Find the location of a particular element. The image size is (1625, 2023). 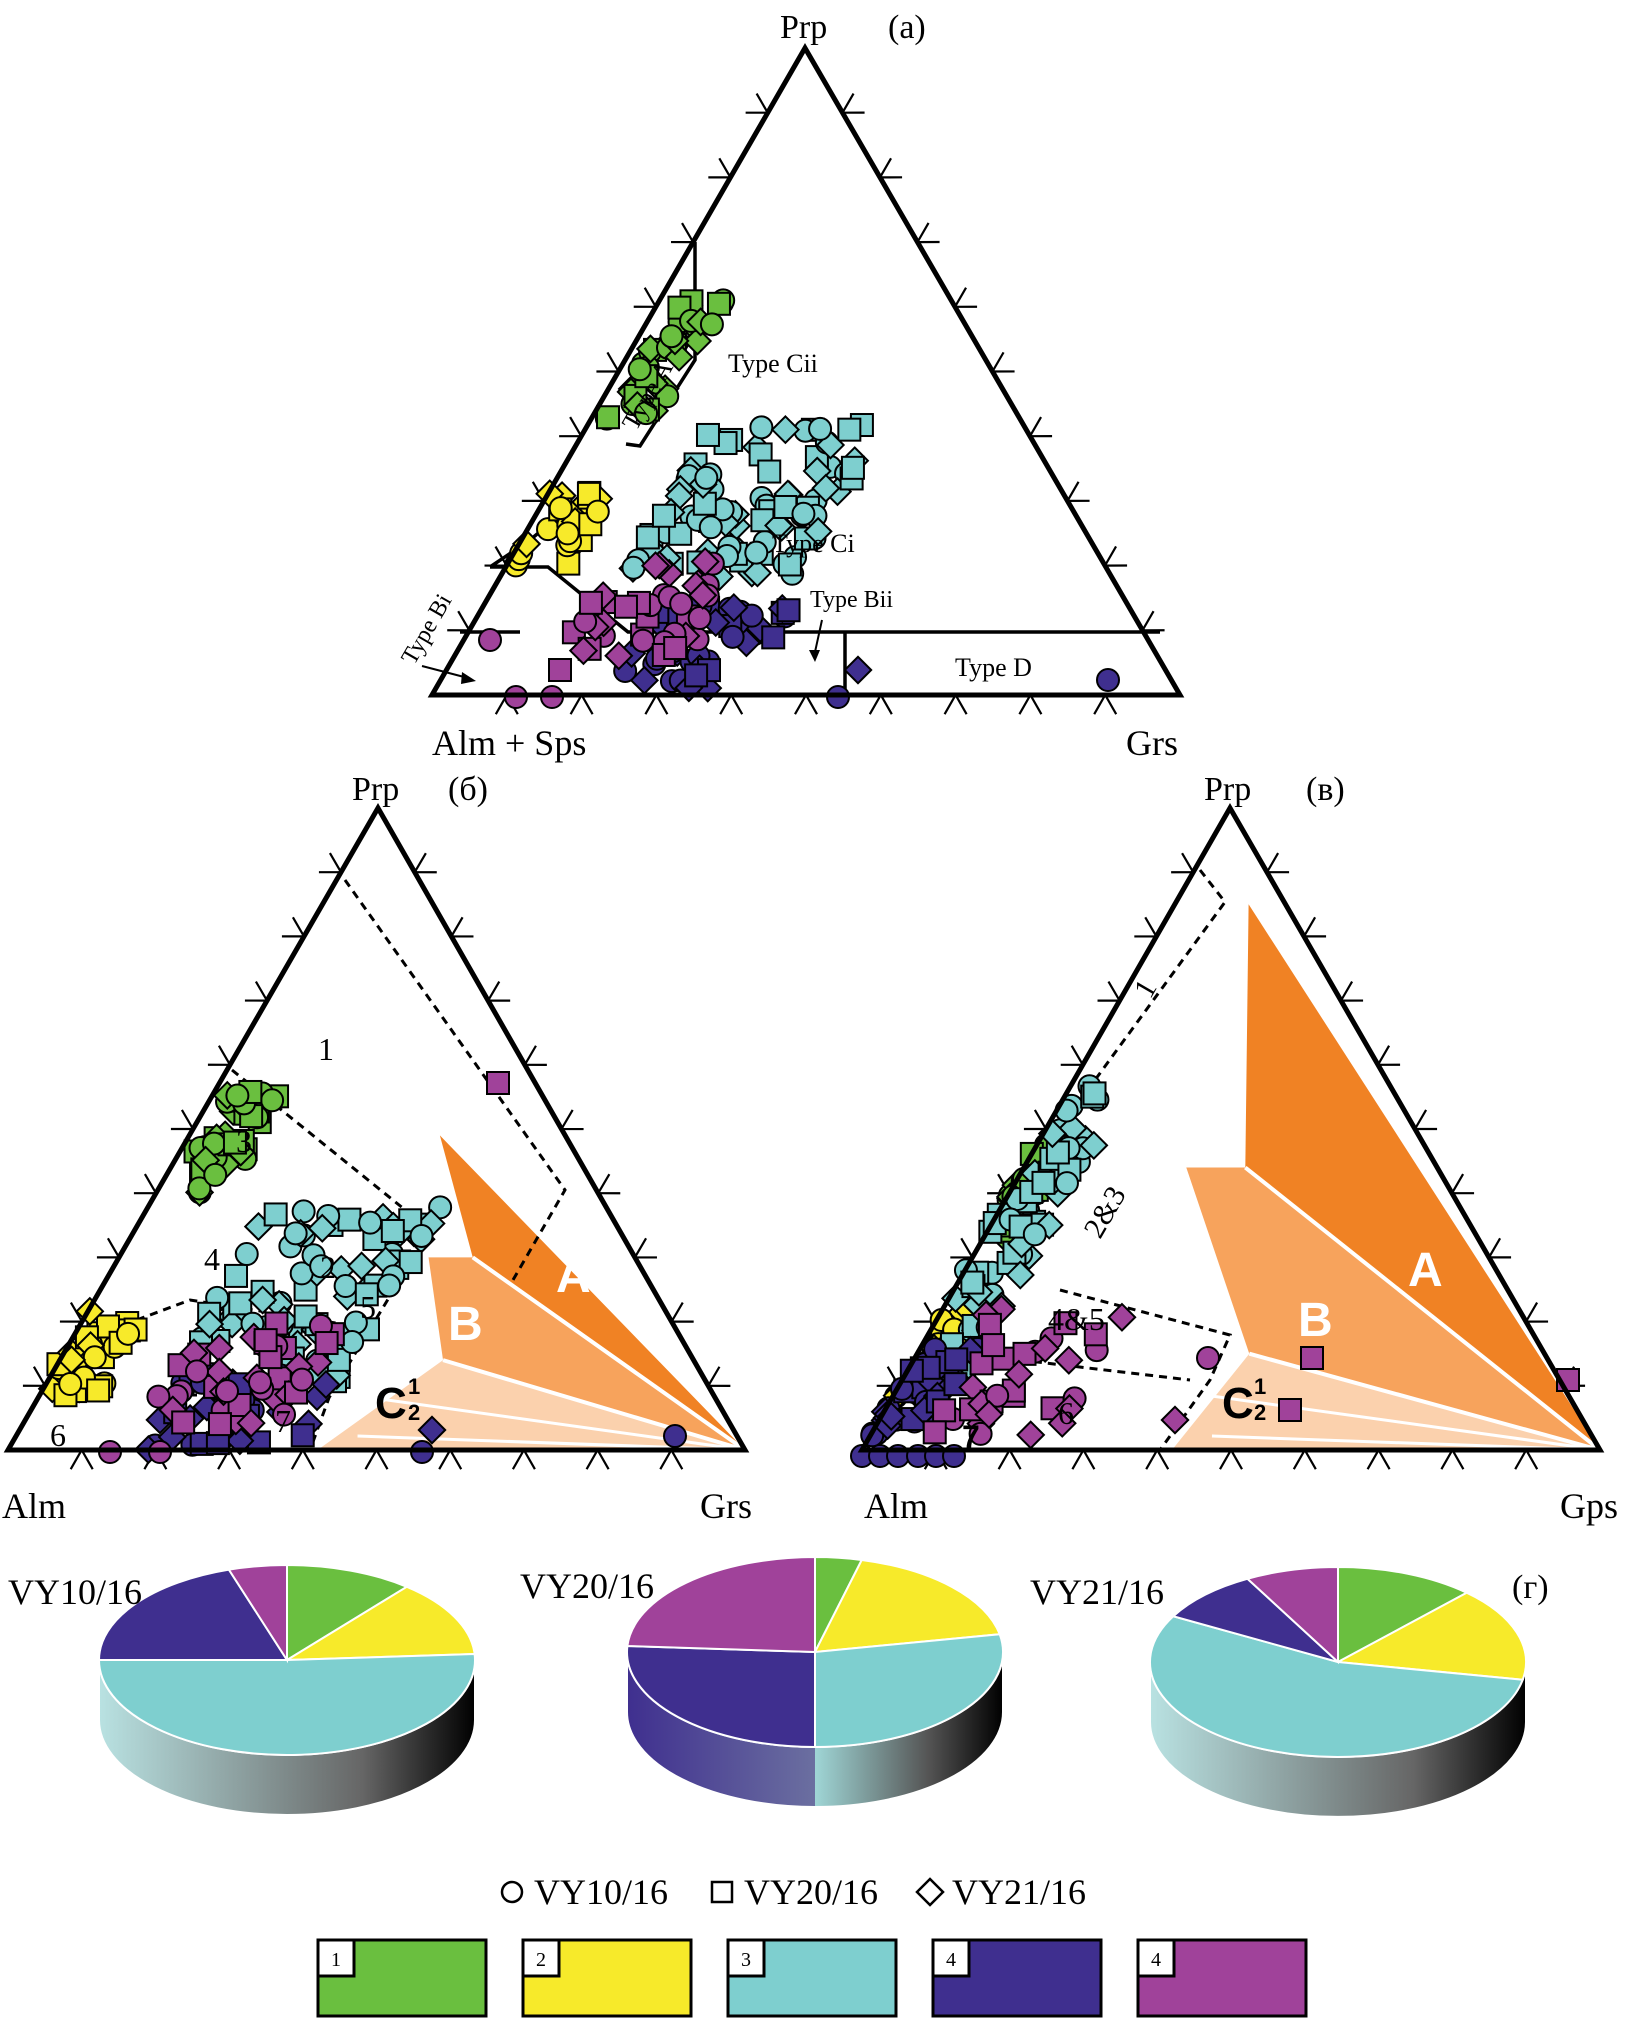

field-label-A-c: A is located at coordinates (1425, 1270).